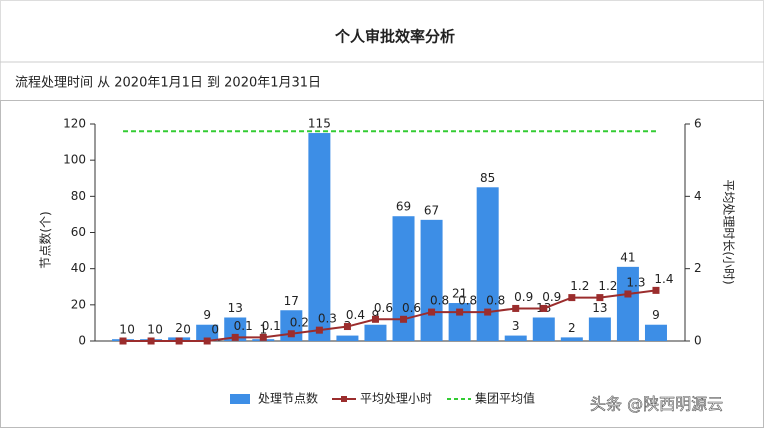  I want to click on bar-value-label: 69, so click(403, 207).